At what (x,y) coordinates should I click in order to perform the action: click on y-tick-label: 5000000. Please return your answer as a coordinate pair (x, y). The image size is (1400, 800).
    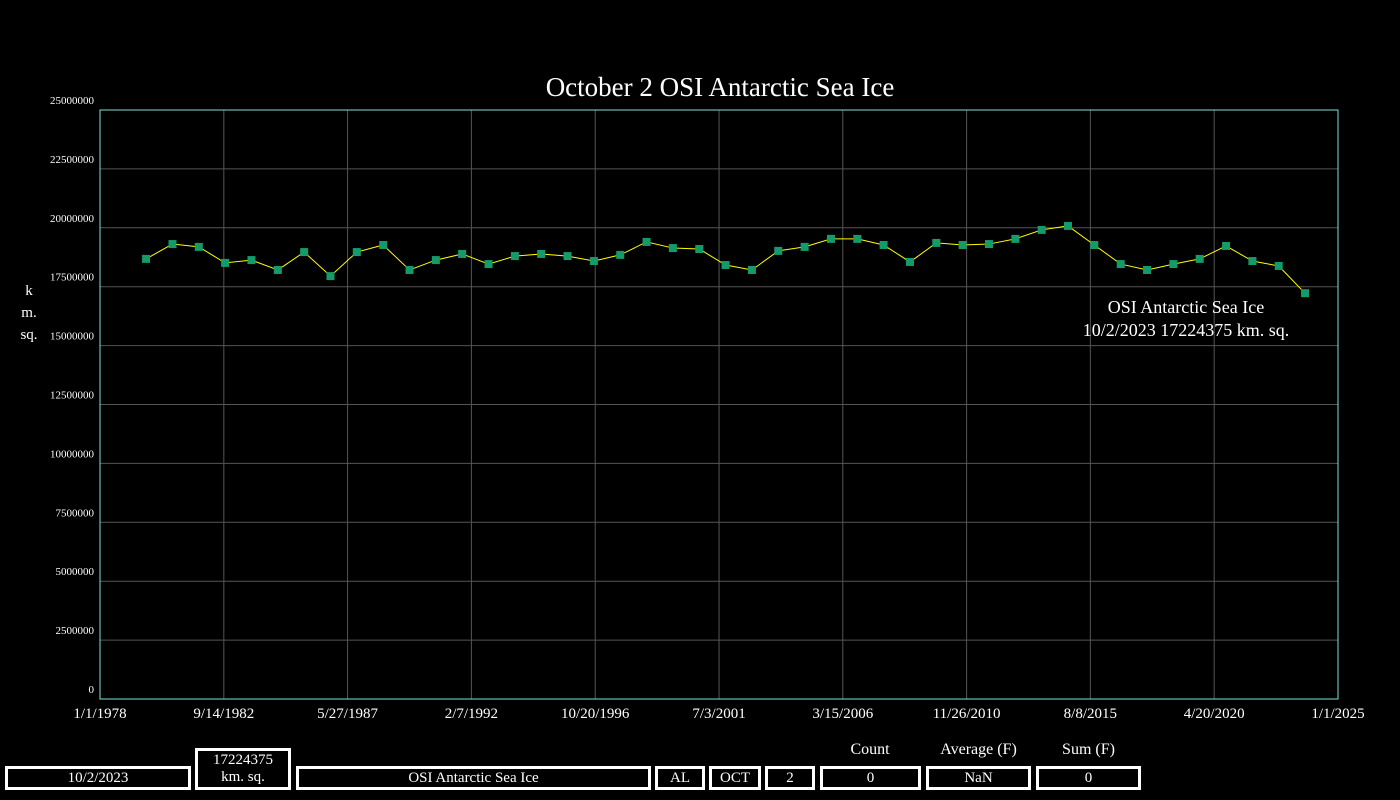
    Looking at the image, I should click on (75, 572).